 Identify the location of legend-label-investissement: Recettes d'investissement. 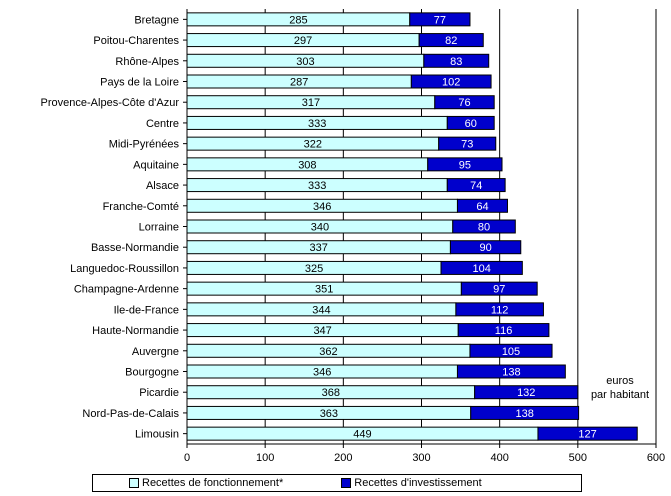
(418, 483).